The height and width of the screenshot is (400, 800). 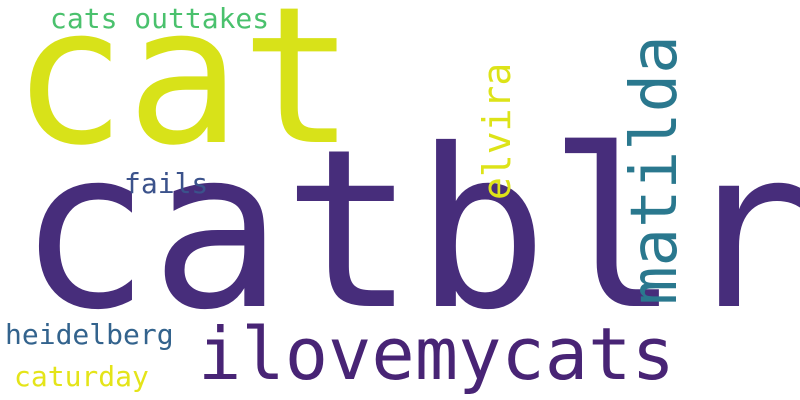 I want to click on word-cats-outtakes: cats outtakes, so click(x=160, y=18).